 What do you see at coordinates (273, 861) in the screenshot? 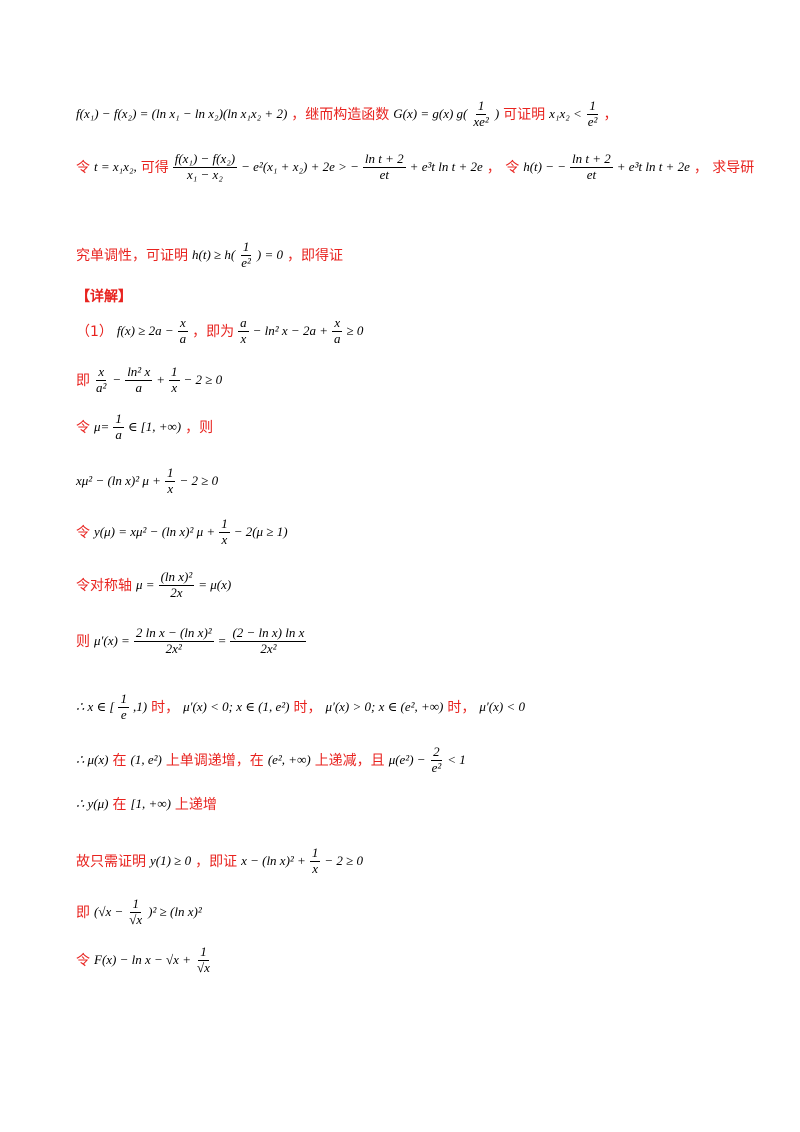
I see `math-expression: x − (ln x)² +` at bounding box center [273, 861].